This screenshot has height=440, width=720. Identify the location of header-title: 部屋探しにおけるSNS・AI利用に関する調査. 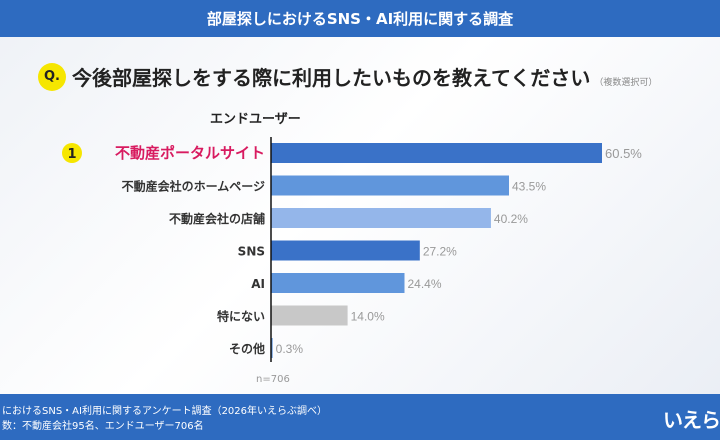
(360, 19).